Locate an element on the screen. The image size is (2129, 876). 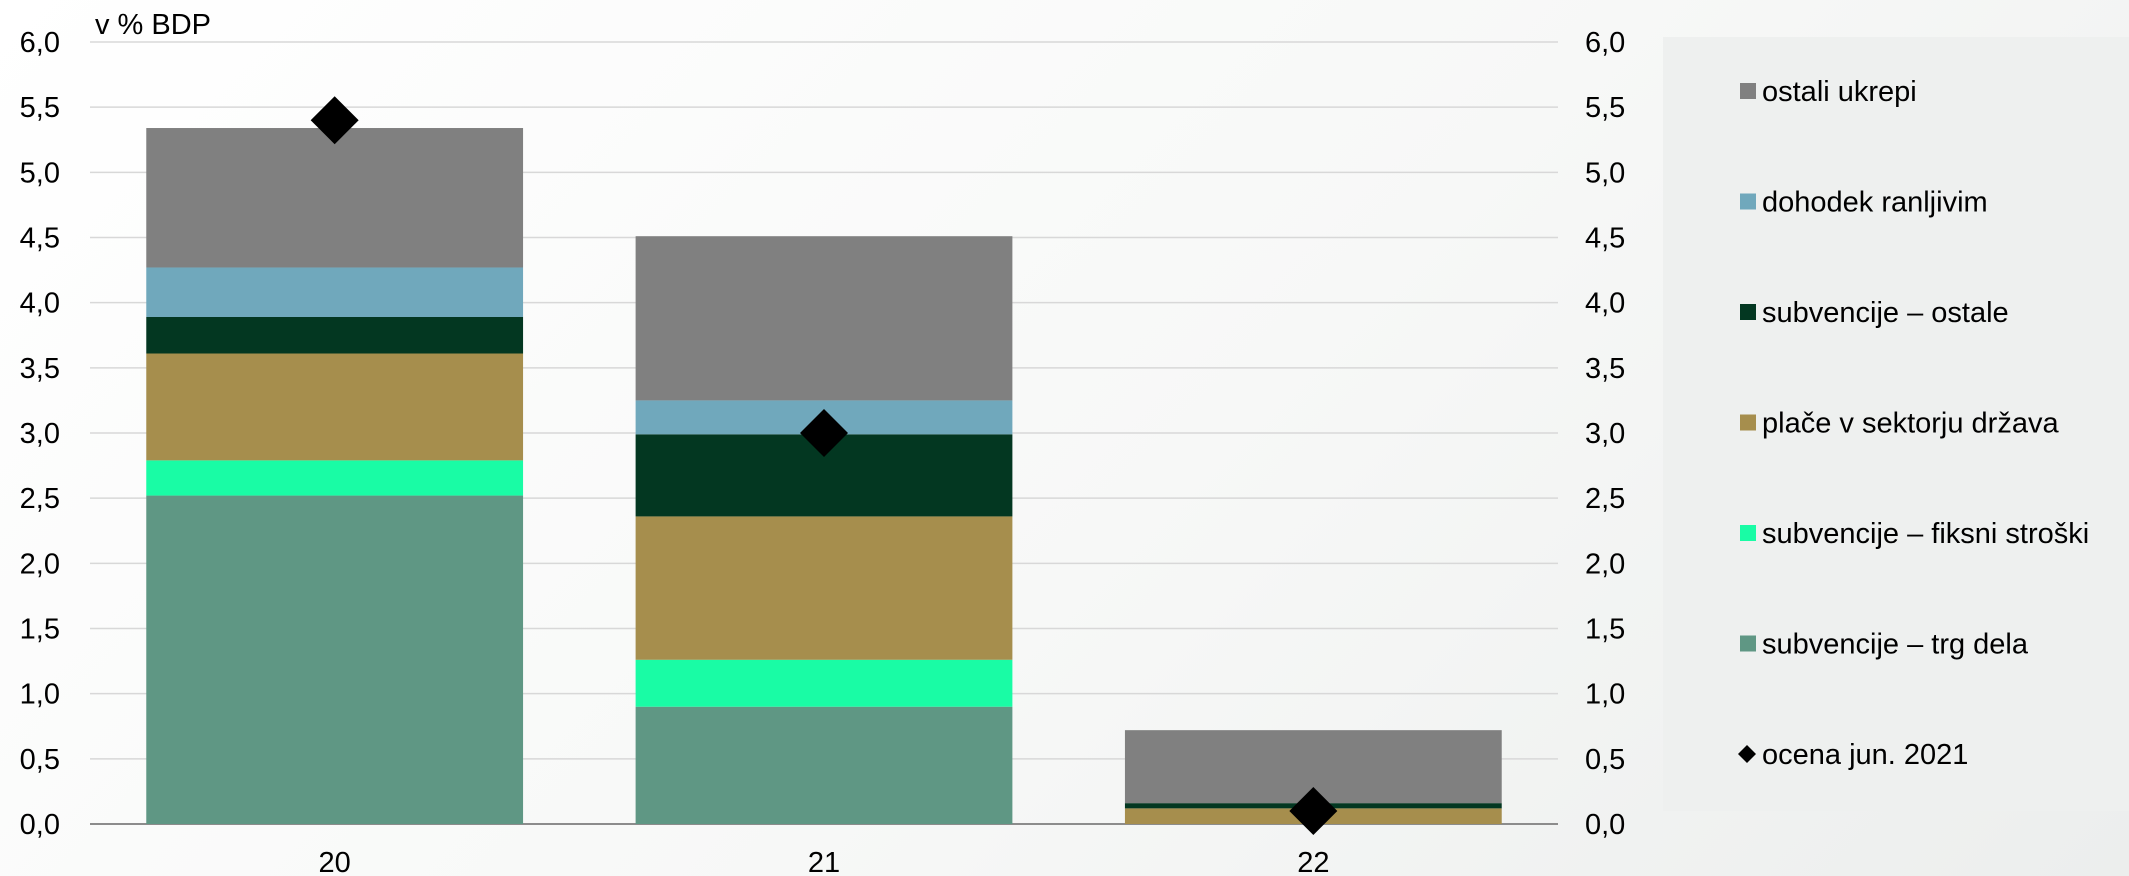
right-tick-label: 4,0 is located at coordinates (1605, 304).